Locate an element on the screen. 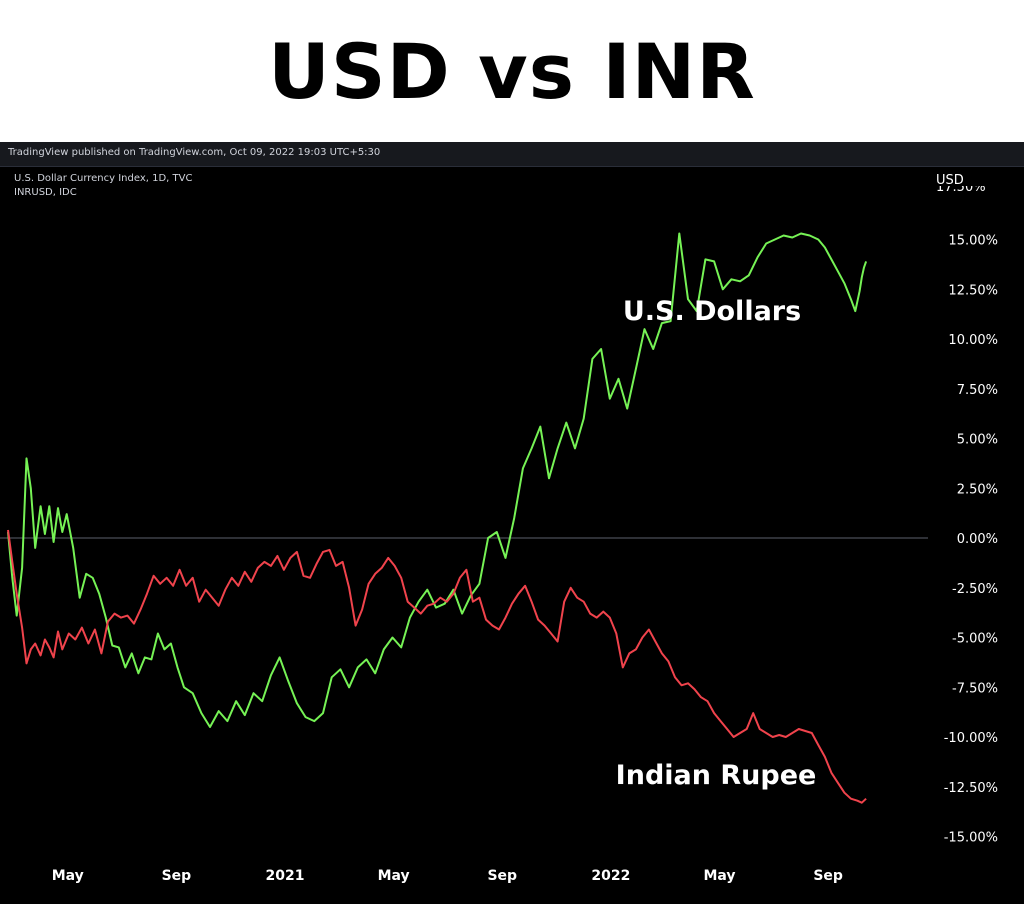 The image size is (1024, 904). y-tick-top-cutoff: 17.50% is located at coordinates (961, 190).